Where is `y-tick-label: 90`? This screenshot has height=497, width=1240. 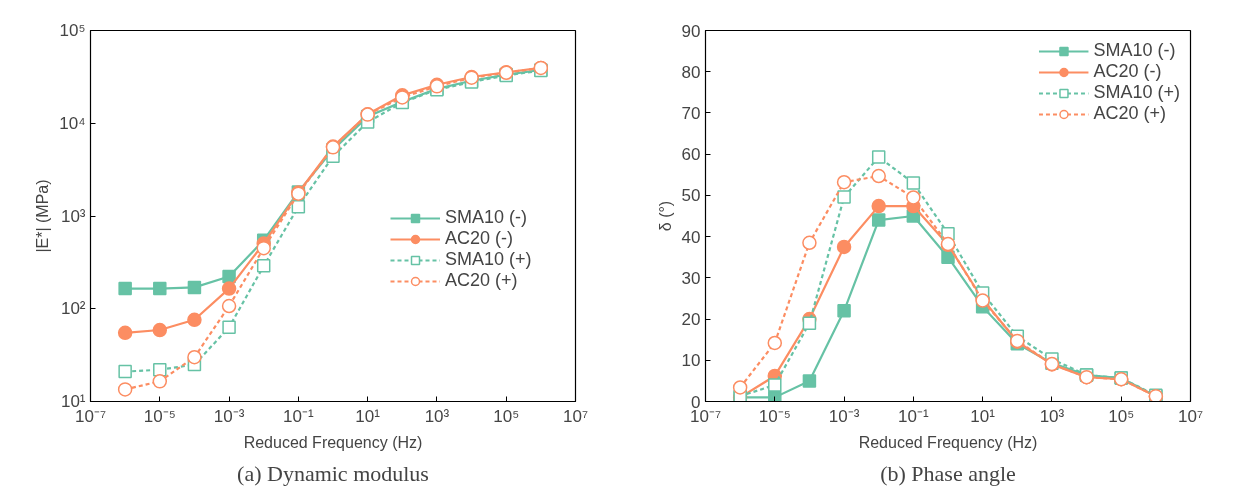 y-tick-label: 90 is located at coordinates (691, 31).